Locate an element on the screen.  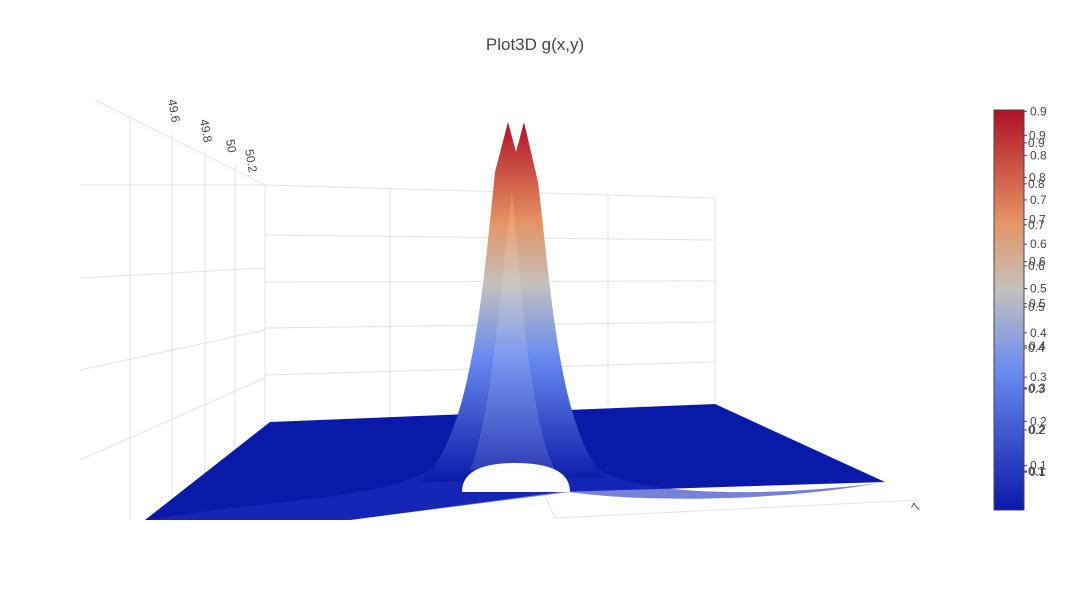
surface-peak is located at coordinates (512, 302).